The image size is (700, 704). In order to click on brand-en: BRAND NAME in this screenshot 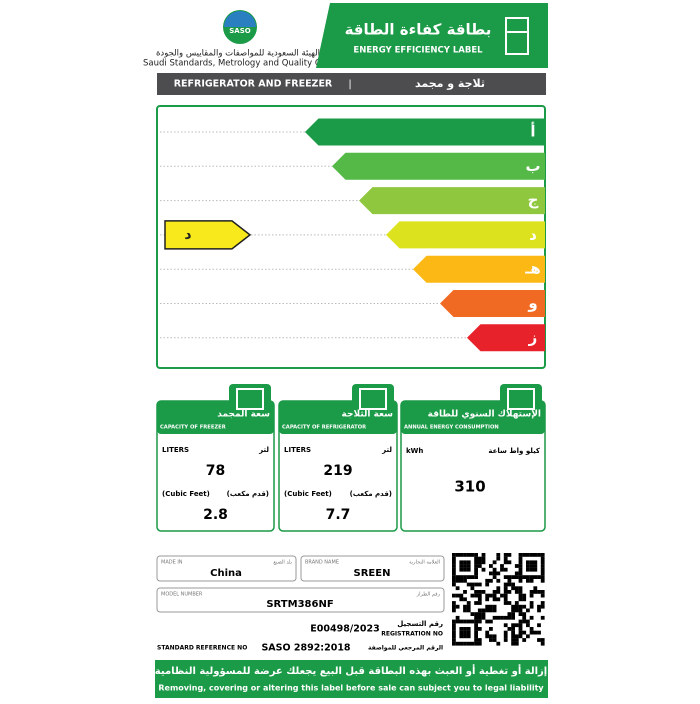, I will do `click(322, 563)`.